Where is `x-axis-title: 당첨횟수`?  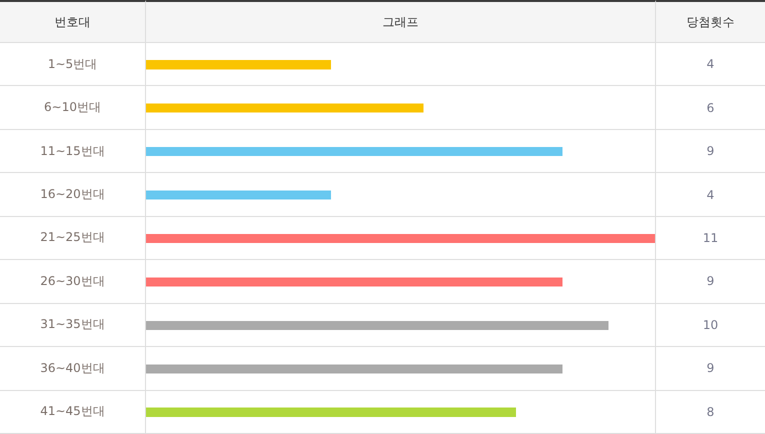 x-axis-title: 당첨횟수 is located at coordinates (710, 21).